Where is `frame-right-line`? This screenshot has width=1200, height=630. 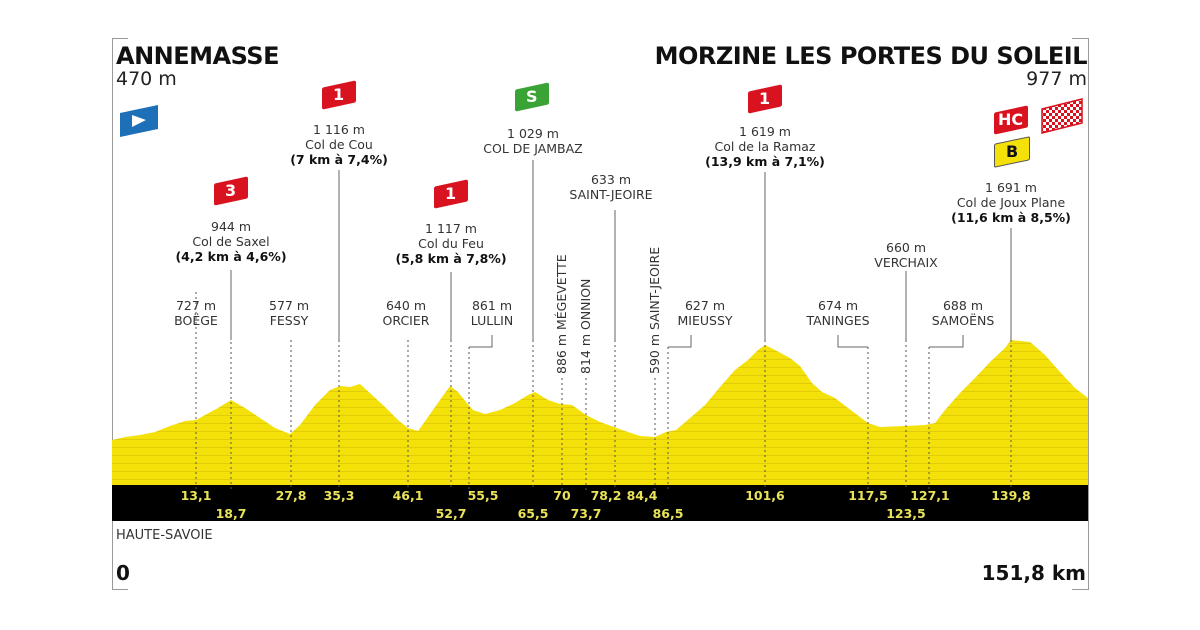
frame-right-line is located at coordinates (1088, 314).